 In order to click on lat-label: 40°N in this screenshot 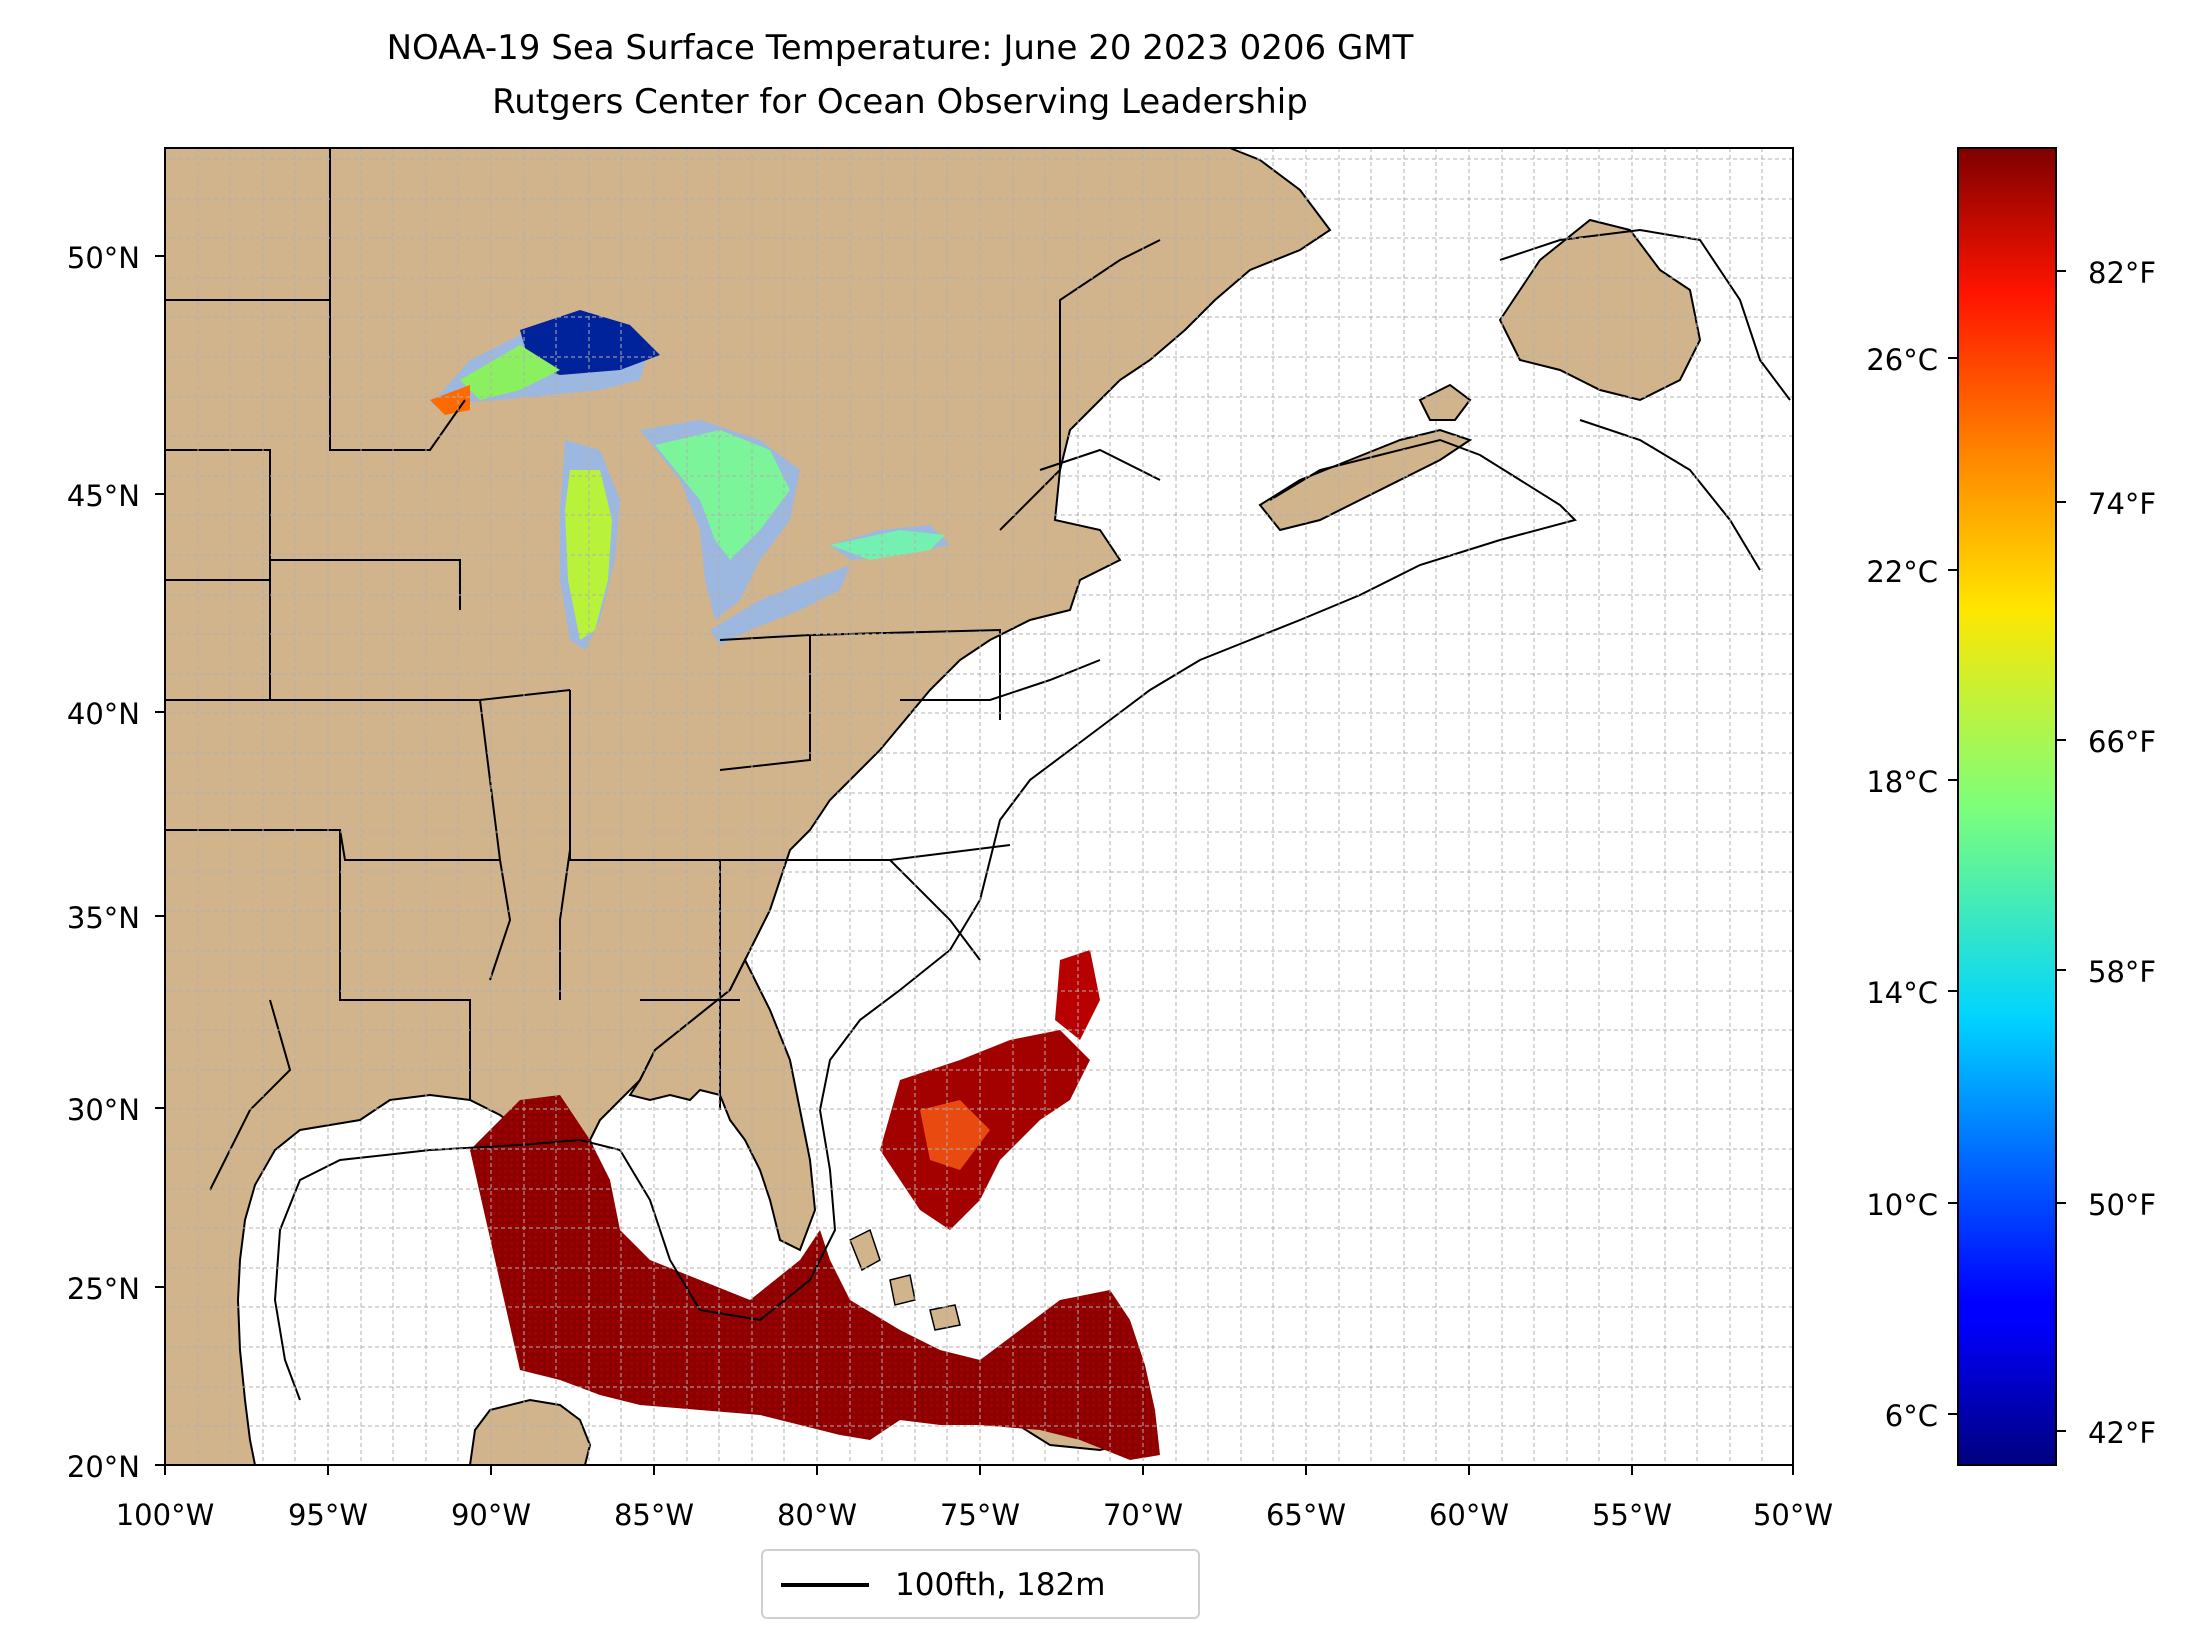, I will do `click(103, 714)`.